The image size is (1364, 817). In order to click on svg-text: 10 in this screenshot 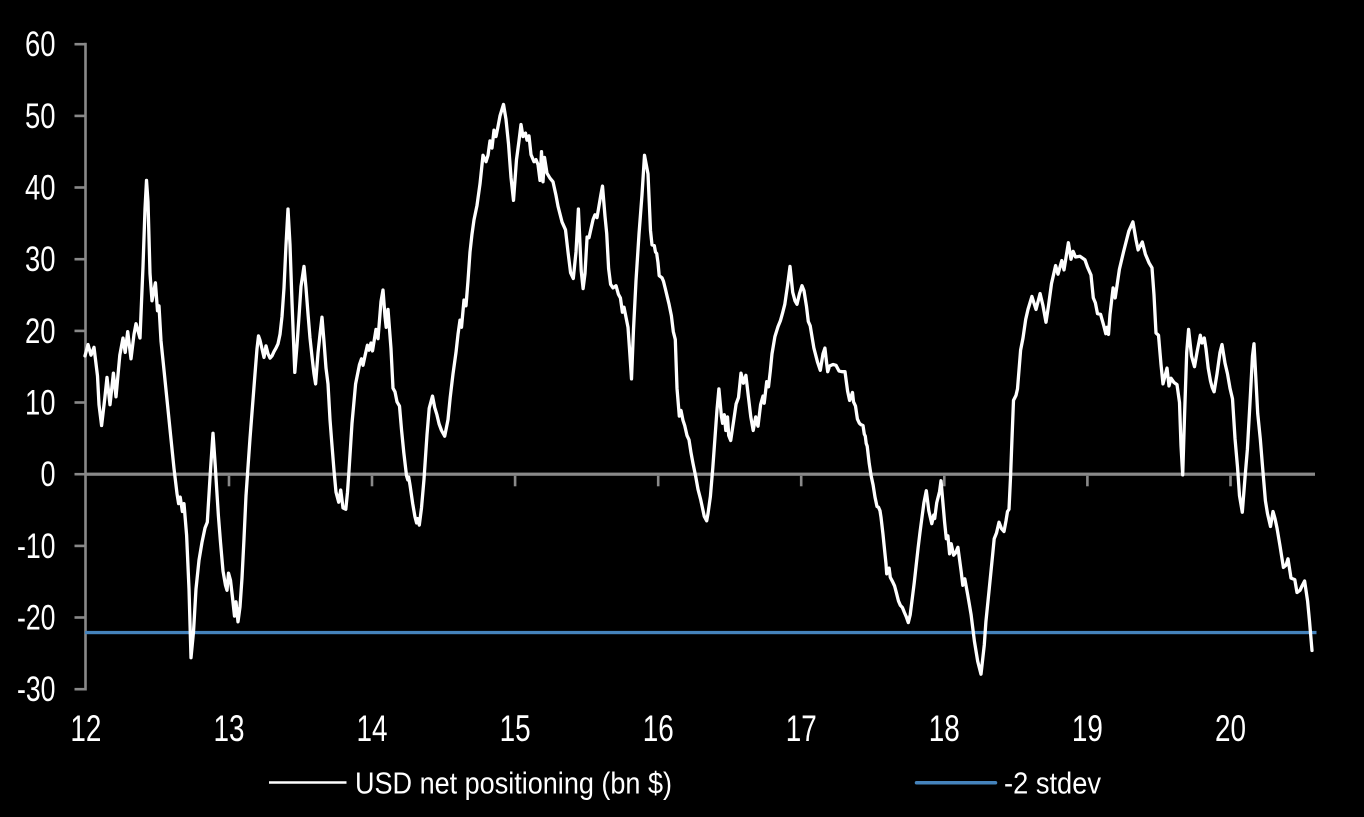, I will do `click(40, 403)`.